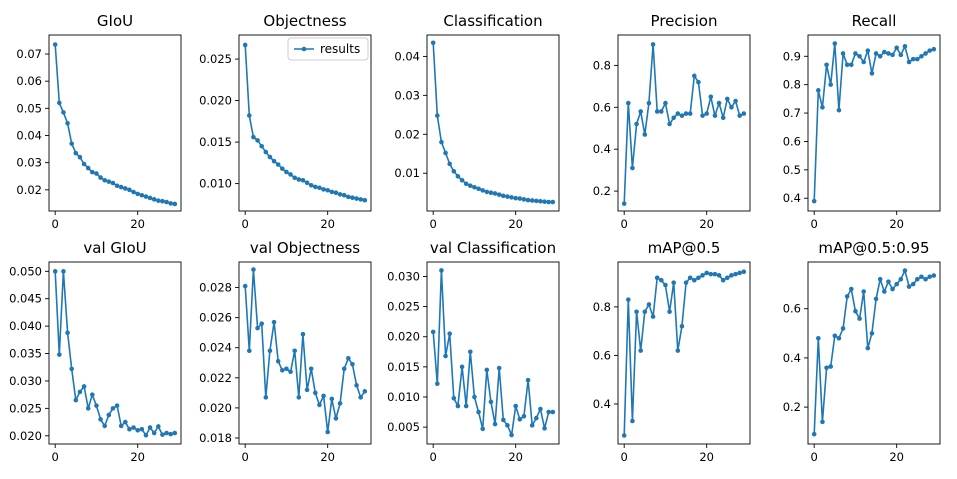 The image size is (957, 479). Describe the element at coordinates (215, 318) in the screenshot. I see `y-tick-label: 0.026` at that location.